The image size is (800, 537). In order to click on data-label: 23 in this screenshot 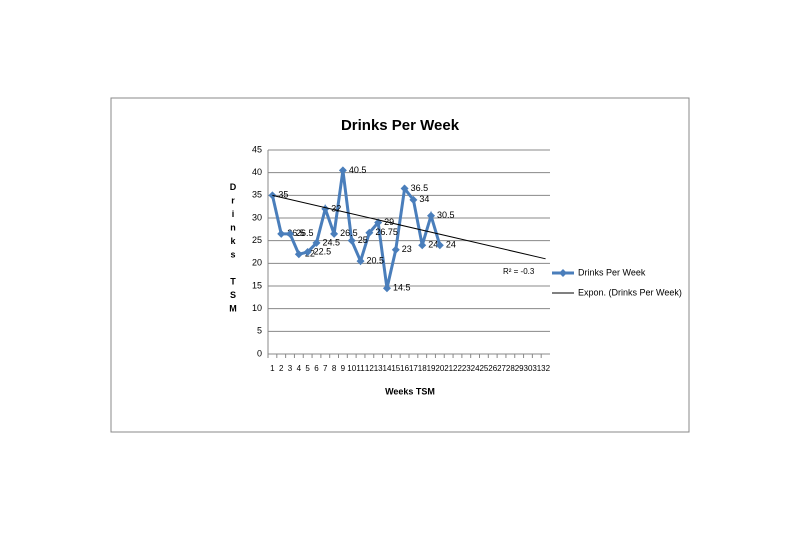, I will do `click(407, 249)`.